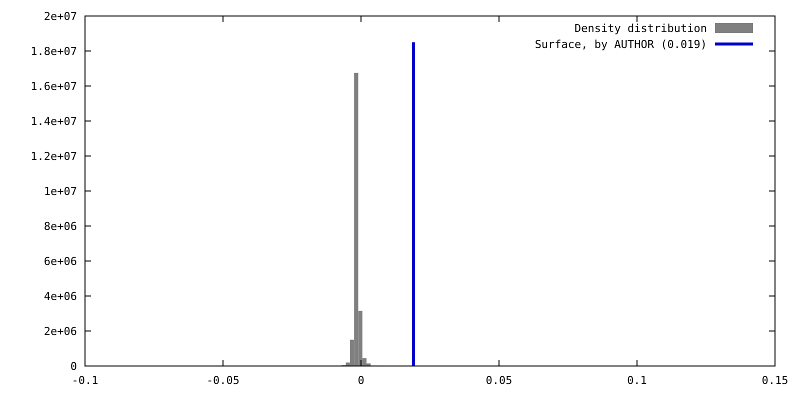  Describe the element at coordinates (73, 366) in the screenshot. I see `y-tick-label: 0` at that location.